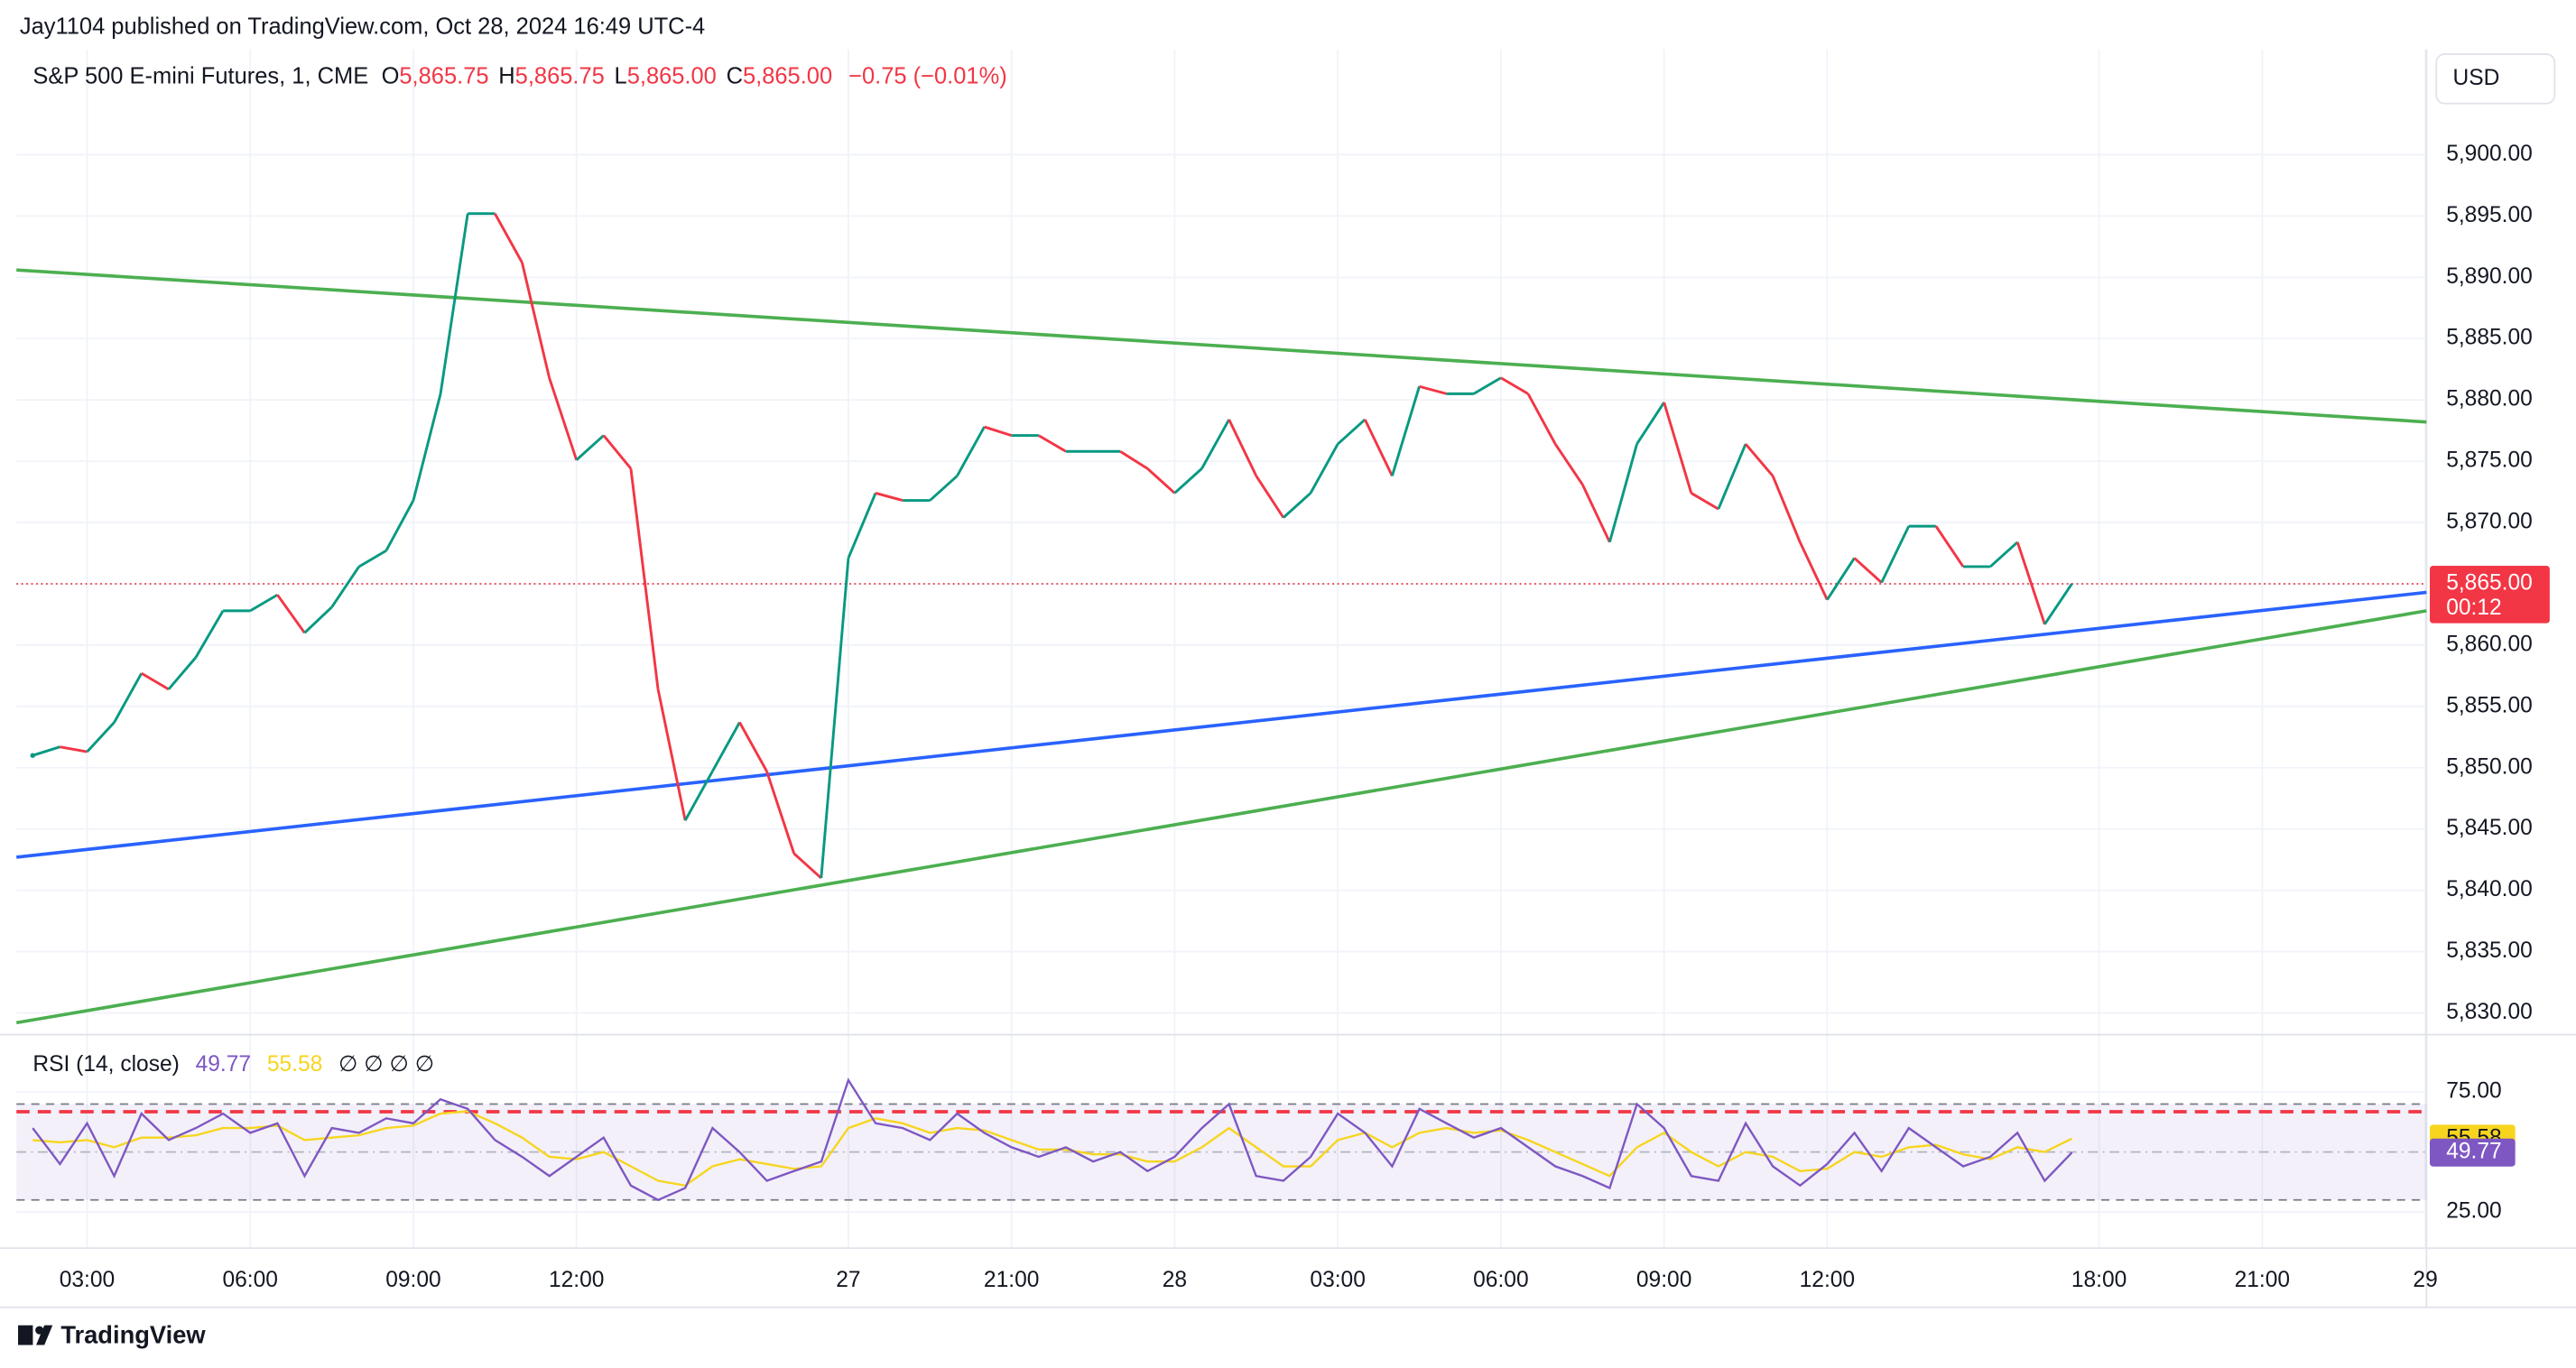  I want to click on ohlc-key: O, so click(391, 75).